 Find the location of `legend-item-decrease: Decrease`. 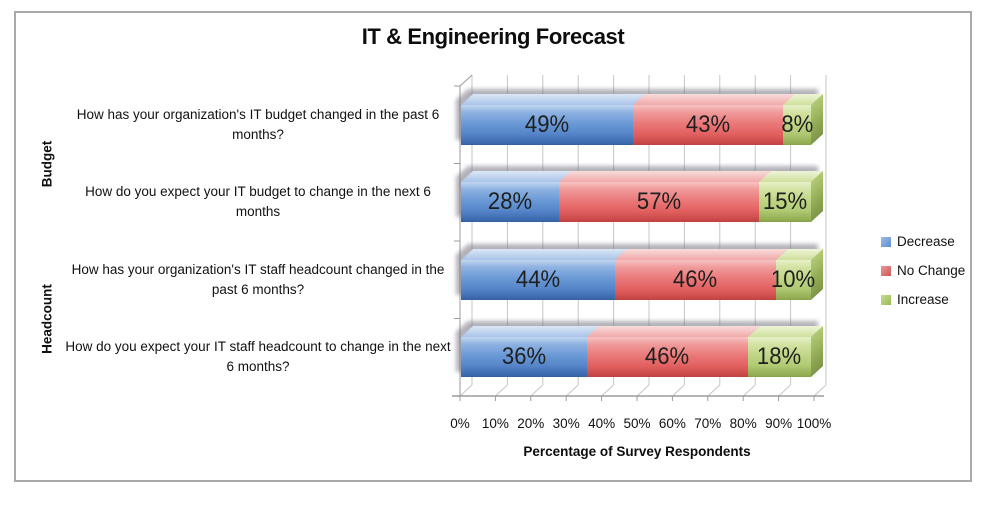

legend-item-decrease: Decrease is located at coordinates (923, 241).